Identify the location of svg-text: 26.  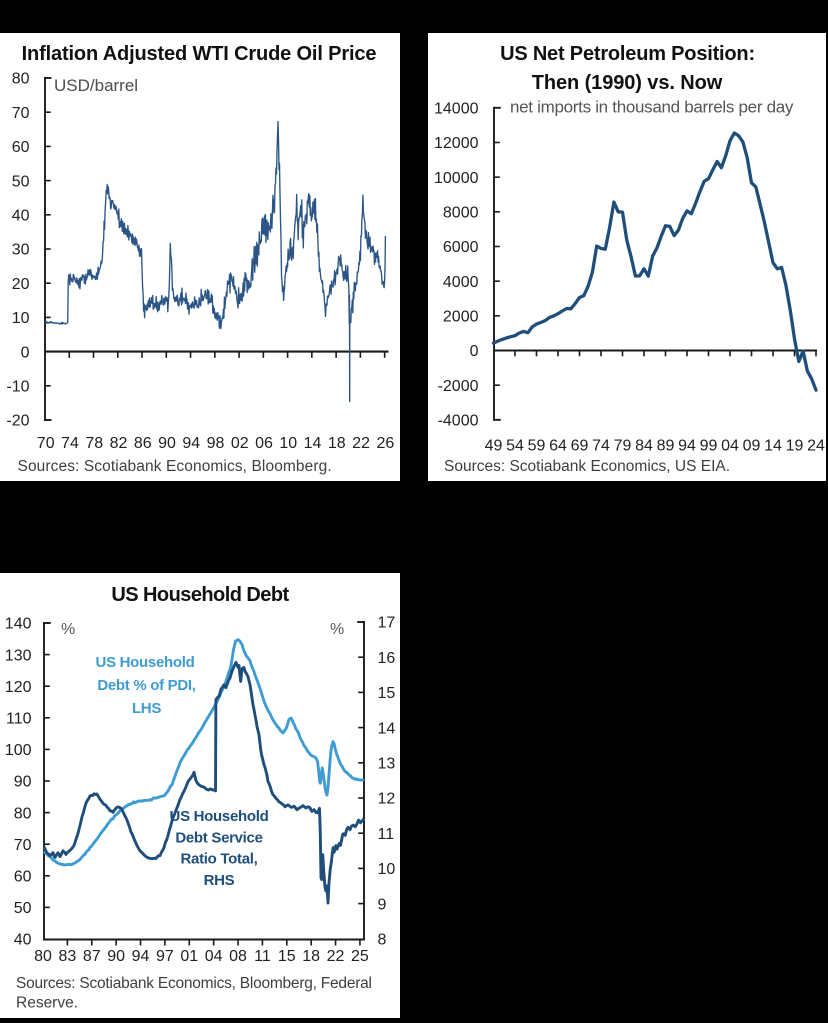
(385, 443).